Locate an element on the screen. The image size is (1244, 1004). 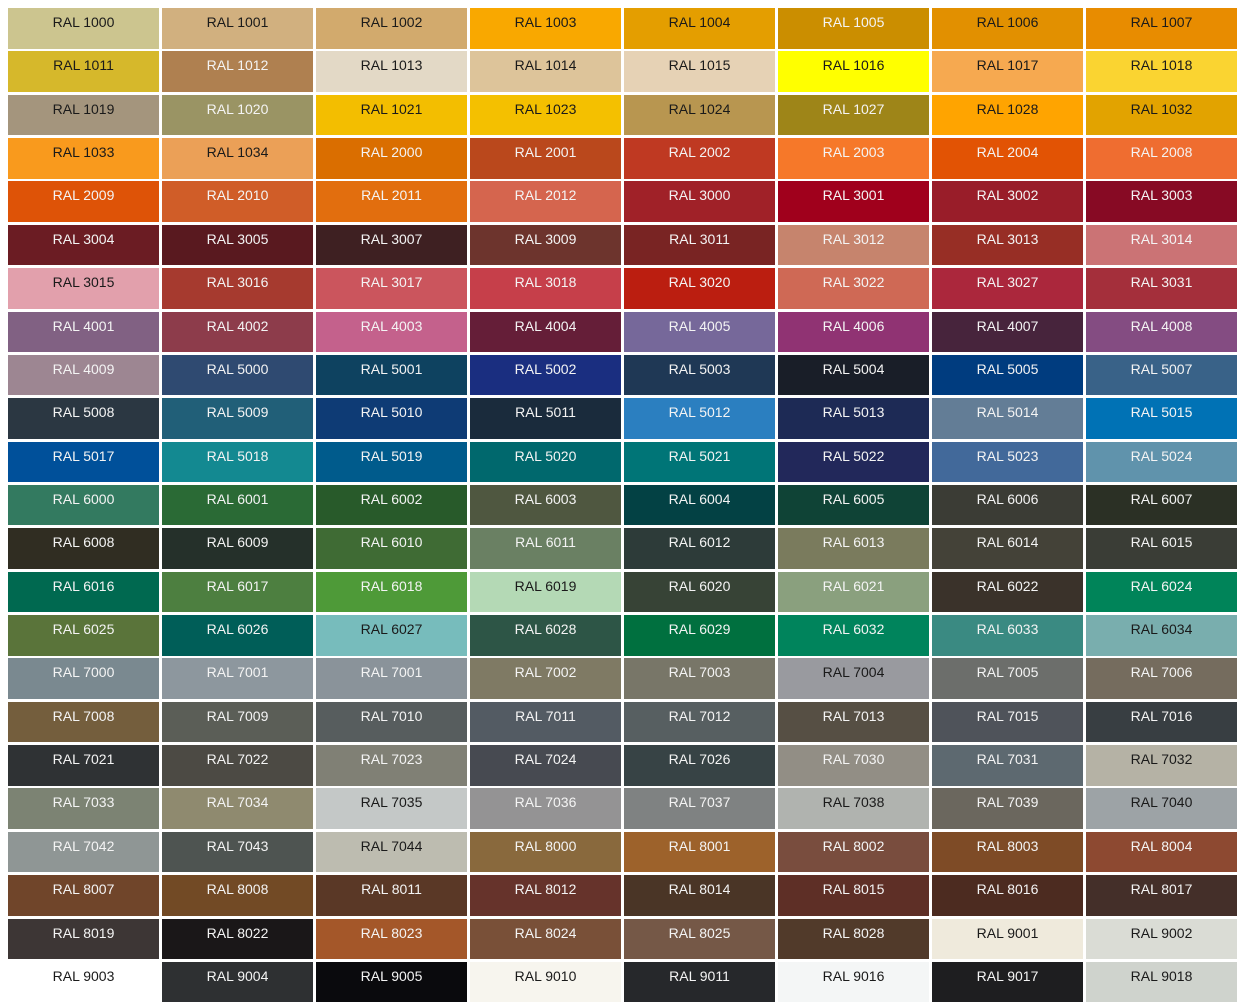
color-swatch-ral-5012: RAL 5012 is located at coordinates (699, 418).